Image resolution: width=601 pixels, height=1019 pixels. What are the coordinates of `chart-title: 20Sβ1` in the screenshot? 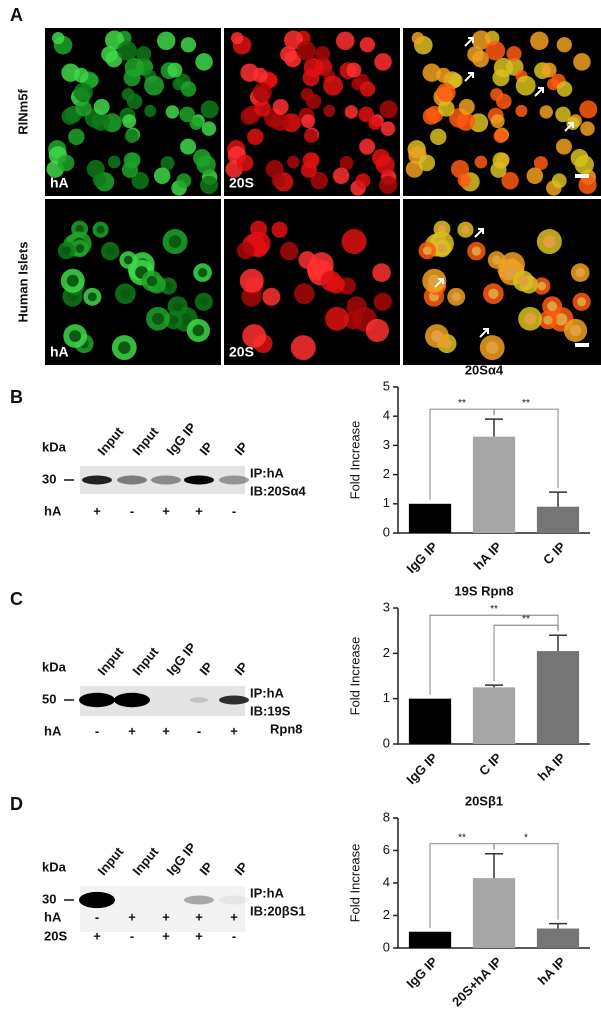 It's located at (484, 800).